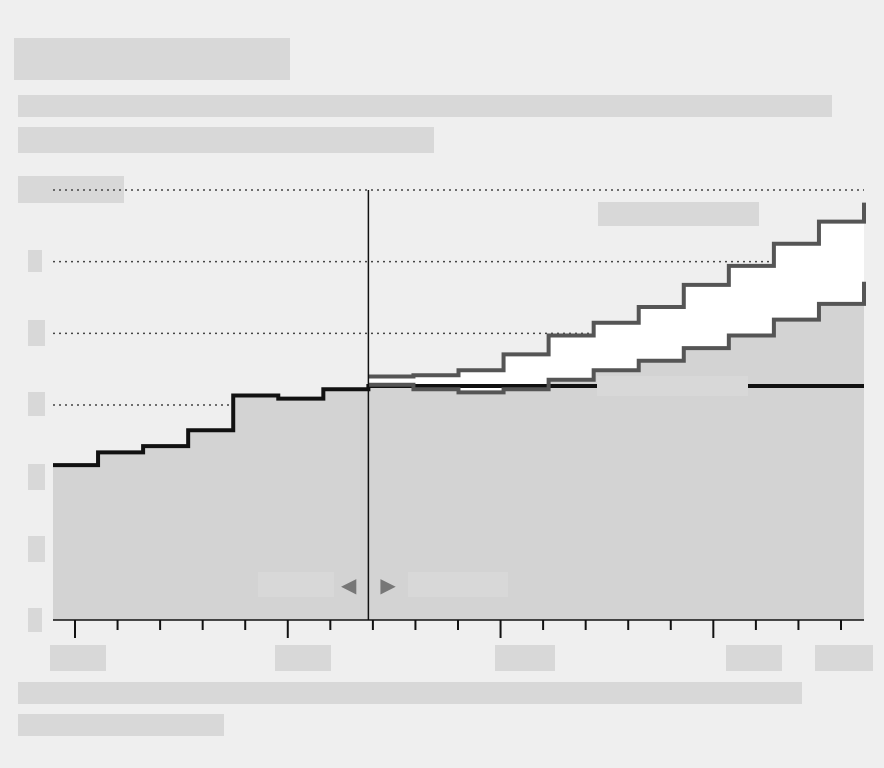 This screenshot has height=768, width=884. What do you see at coordinates (458, 426) in the screenshot?
I see `series-line-observed` at bounding box center [458, 426].